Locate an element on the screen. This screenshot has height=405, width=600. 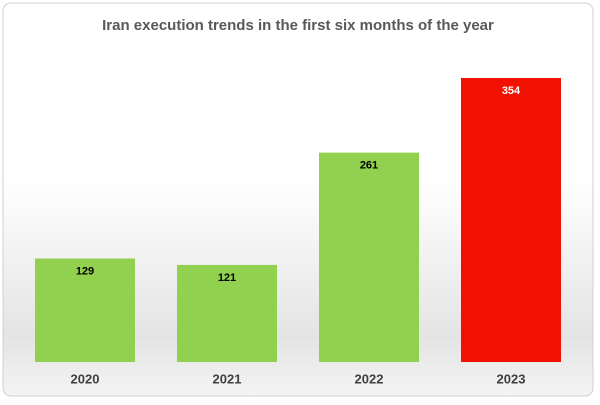
value-label: 121 is located at coordinates (227, 278).